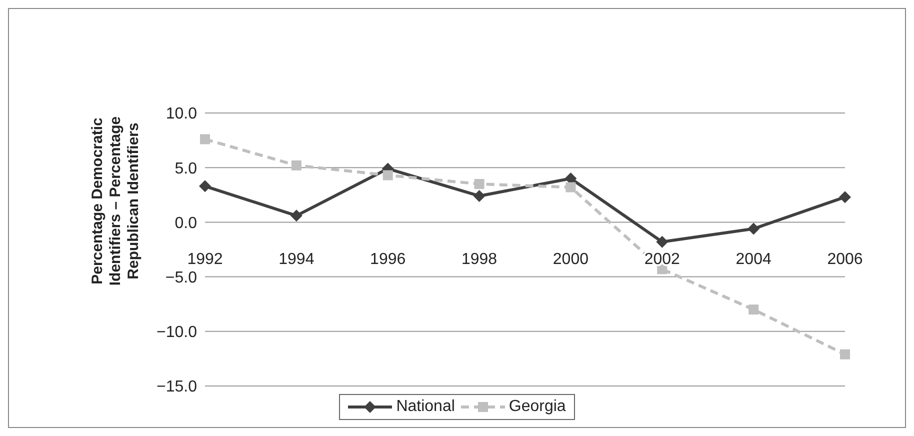  What do you see at coordinates (186, 169) in the screenshot?
I see `y-tick-label: 5.0` at bounding box center [186, 169].